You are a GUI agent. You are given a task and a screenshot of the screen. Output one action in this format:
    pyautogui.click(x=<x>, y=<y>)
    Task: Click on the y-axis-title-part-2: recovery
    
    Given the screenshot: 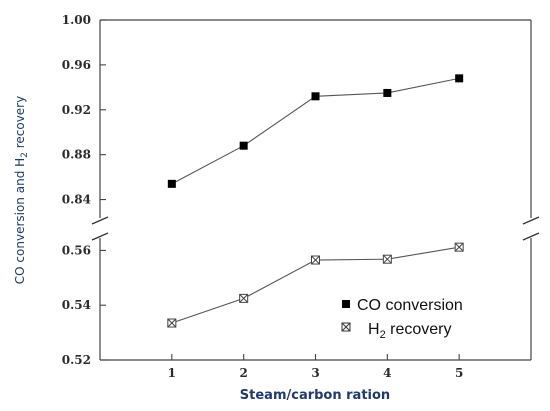 What is the action you would take?
    pyautogui.click(x=20, y=124)
    